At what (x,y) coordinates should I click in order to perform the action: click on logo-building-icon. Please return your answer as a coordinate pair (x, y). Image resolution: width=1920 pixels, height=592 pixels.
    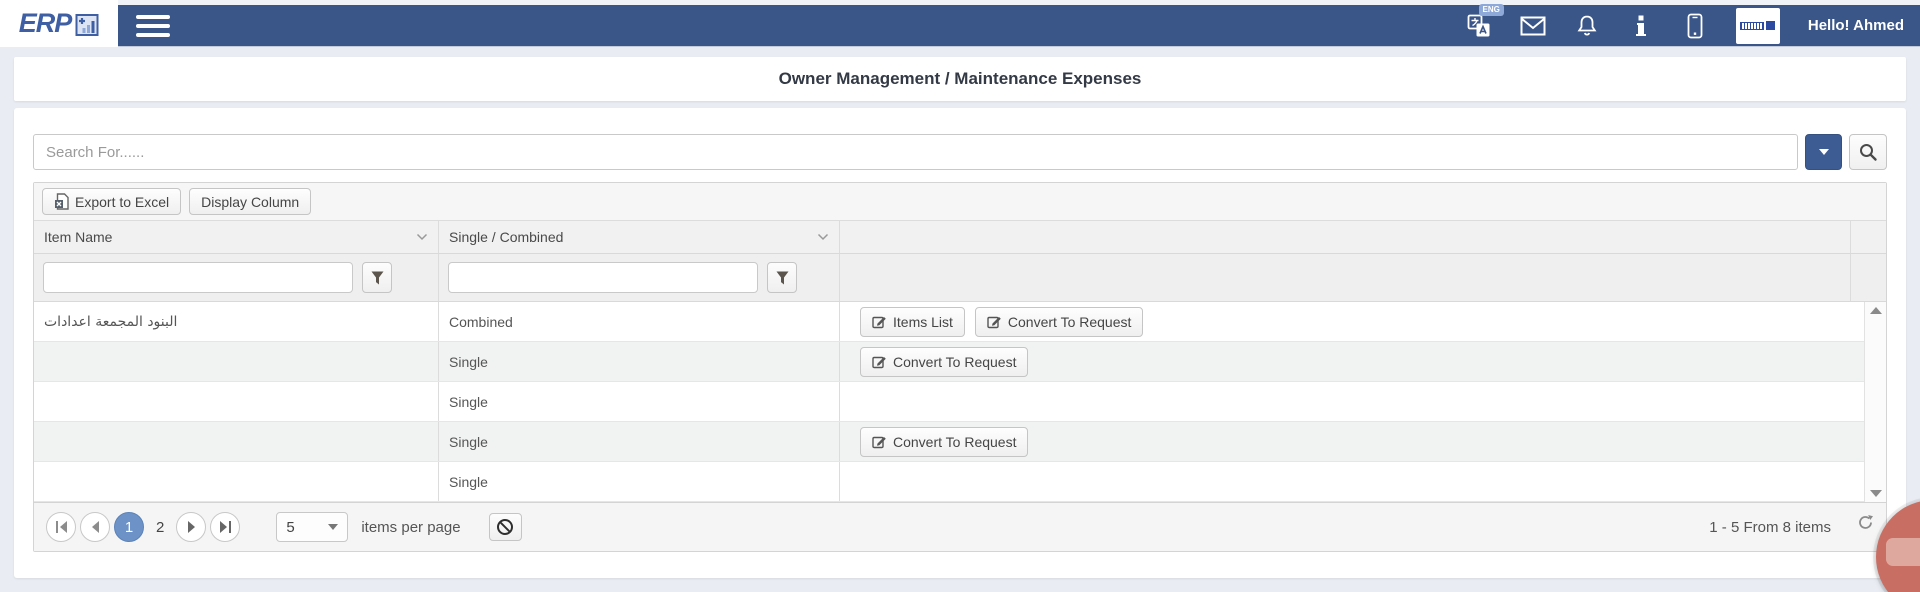
    Looking at the image, I should click on (87, 24).